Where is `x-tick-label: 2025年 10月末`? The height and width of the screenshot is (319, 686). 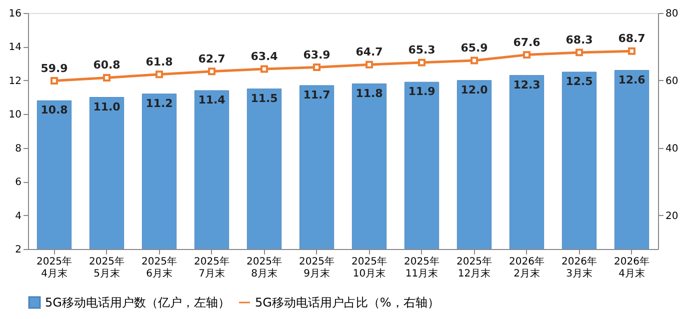
x-tick-label: 2025年 10月末 is located at coordinates (369, 268).